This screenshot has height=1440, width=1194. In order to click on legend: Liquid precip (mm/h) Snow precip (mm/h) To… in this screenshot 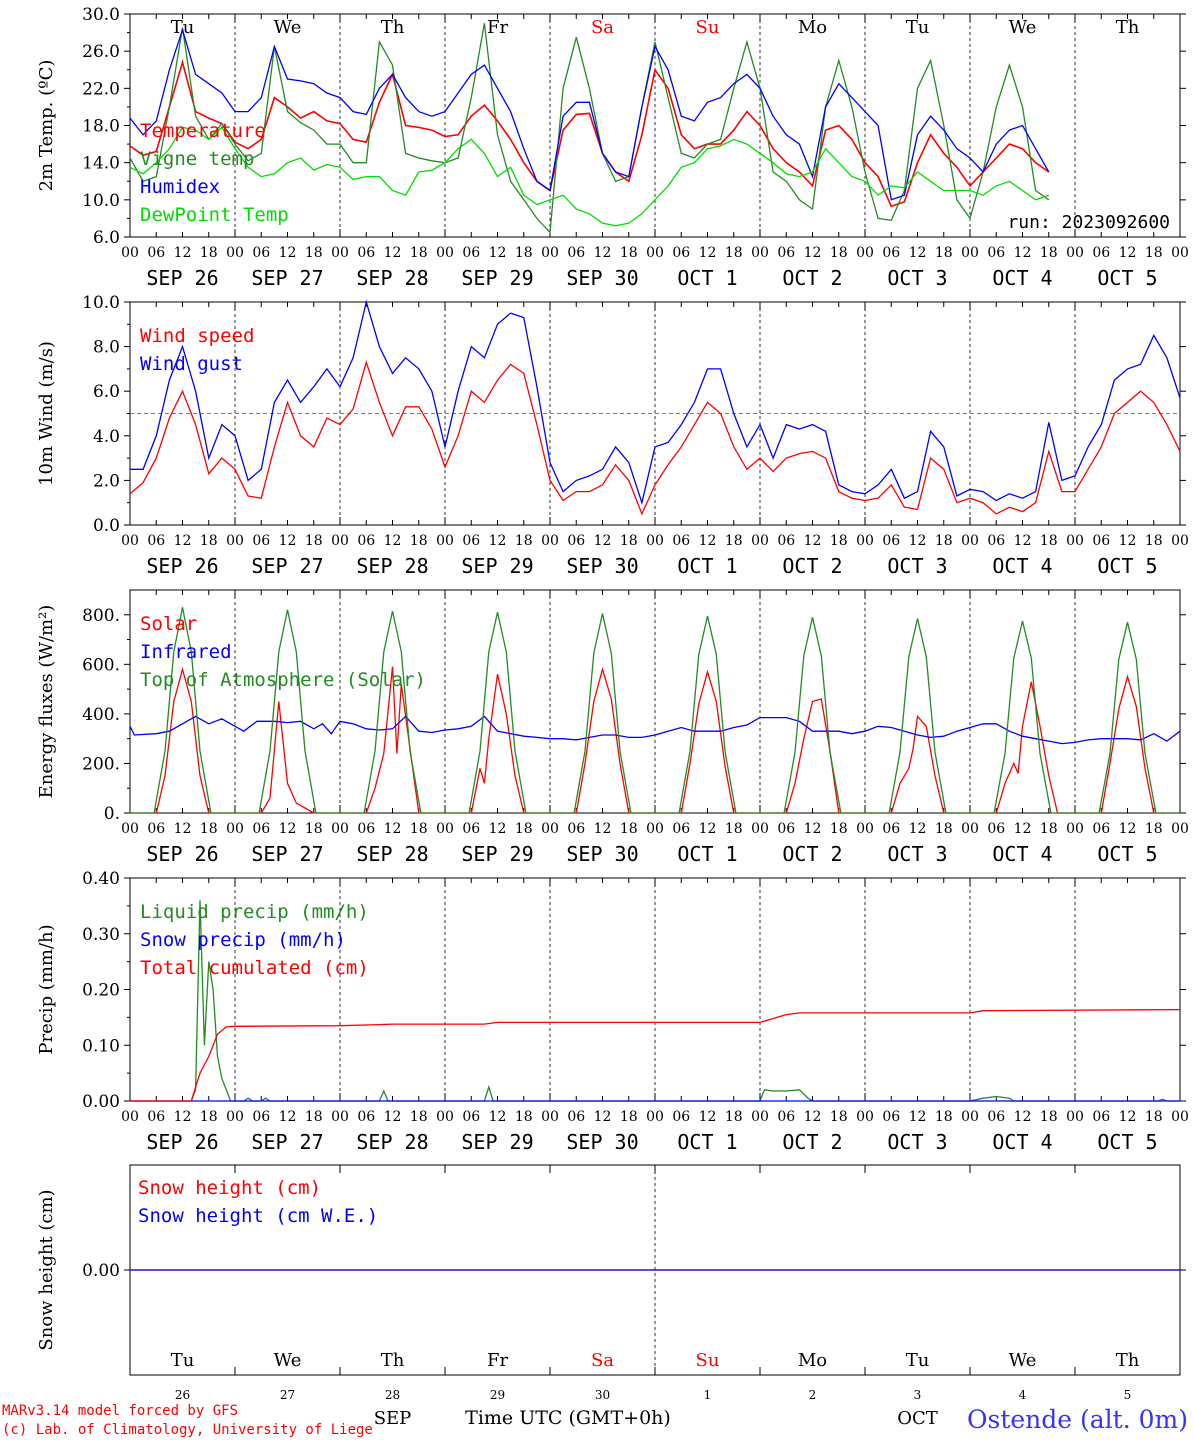, I will do `click(254, 940)`.